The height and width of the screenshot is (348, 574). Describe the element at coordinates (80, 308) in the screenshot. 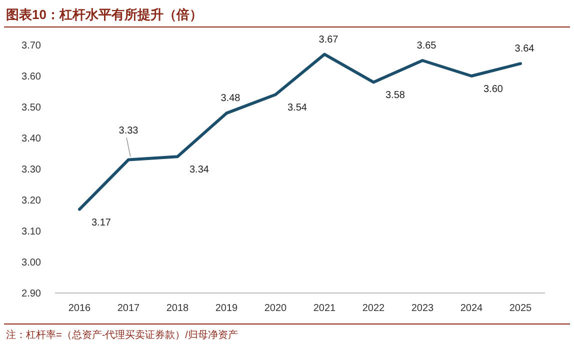

I see `x-tick-label: 2016` at that location.